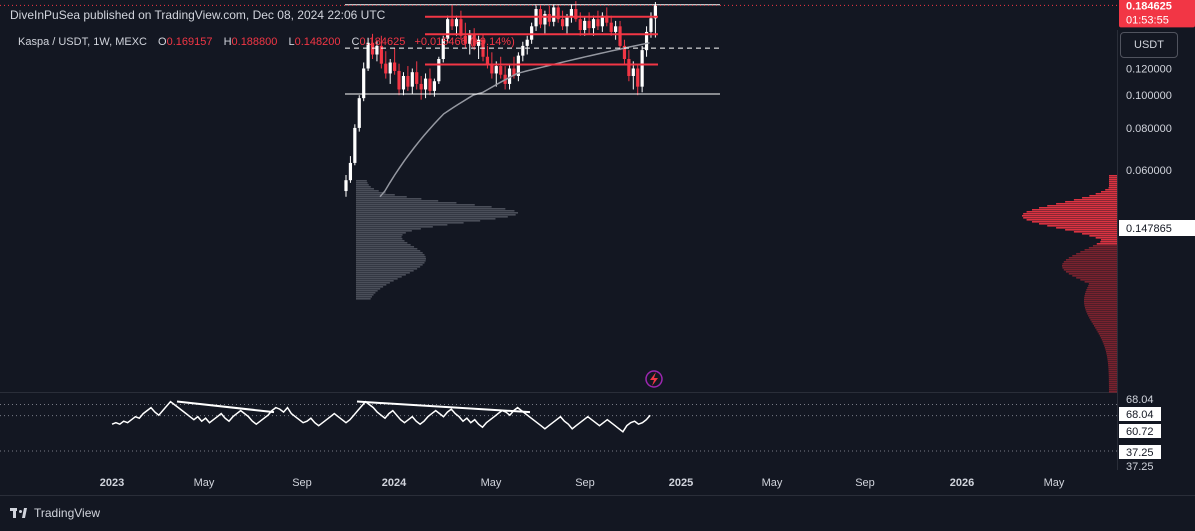 This screenshot has height=531, width=1195. What do you see at coordinates (1149, 96) in the screenshot?
I see `price-tick-label: 0.100000` at bounding box center [1149, 96].